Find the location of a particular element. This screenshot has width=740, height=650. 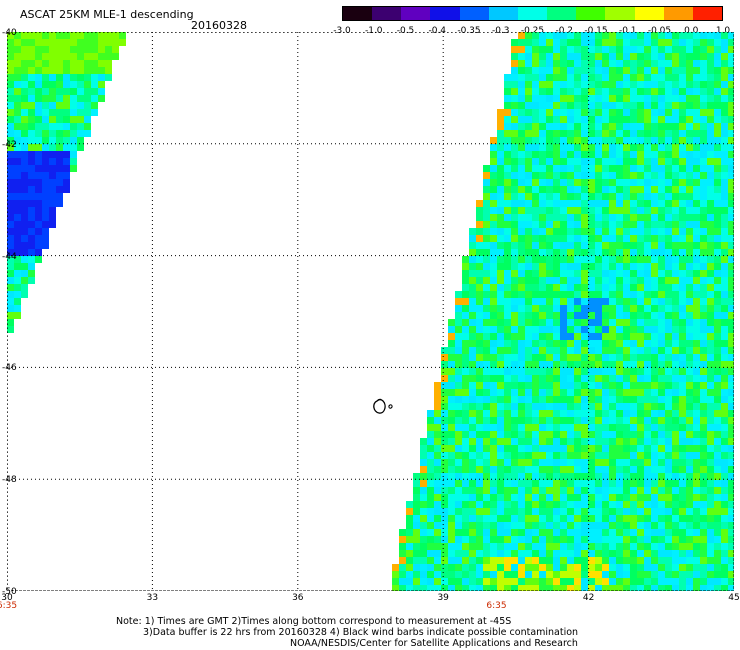

color-scale-label: -0.15 is located at coordinates (596, 31).